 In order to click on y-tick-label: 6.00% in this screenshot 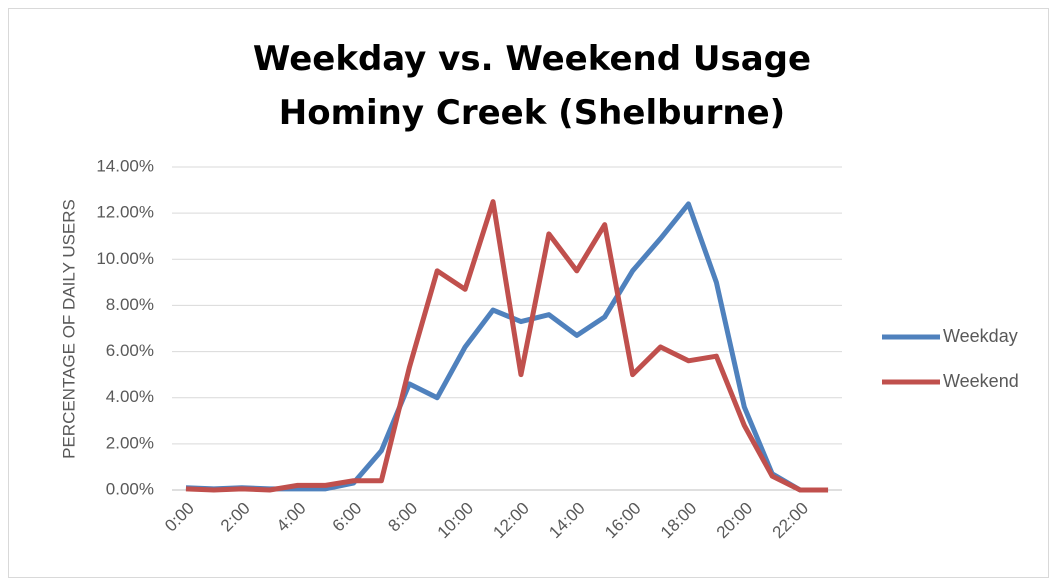, I will do `click(130, 350)`.